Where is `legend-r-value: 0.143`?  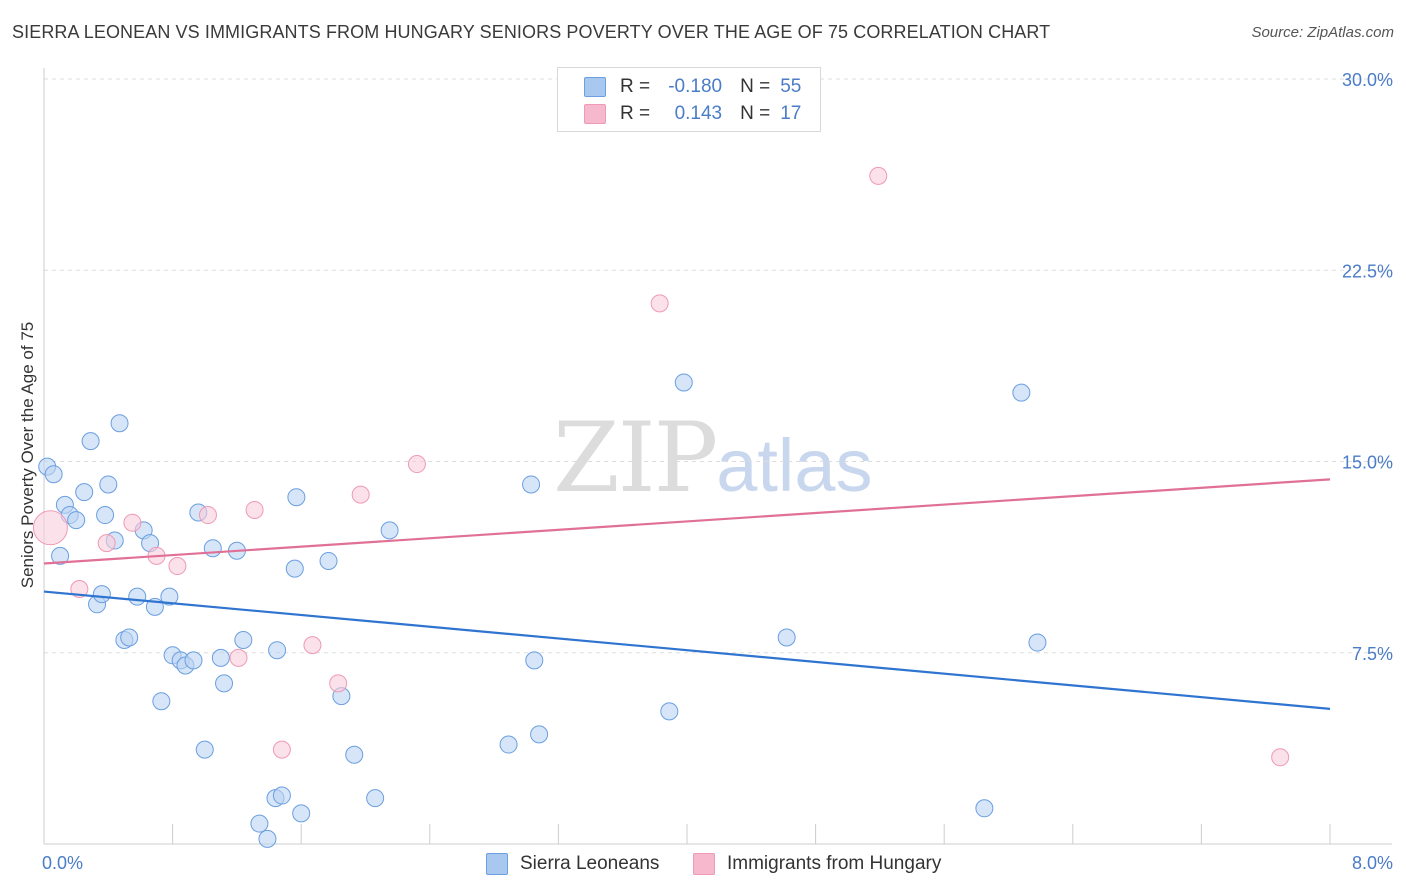 legend-r-value: 0.143 is located at coordinates (698, 113).